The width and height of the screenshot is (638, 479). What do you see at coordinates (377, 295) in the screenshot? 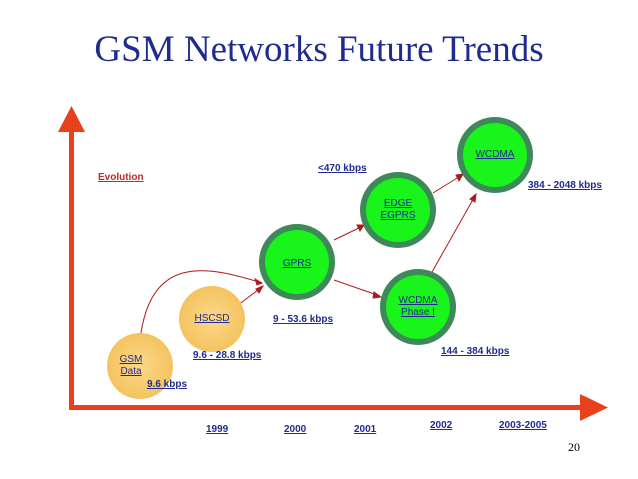
I see `connector-gprs-wcdma1-arrowhead` at bounding box center [377, 295].